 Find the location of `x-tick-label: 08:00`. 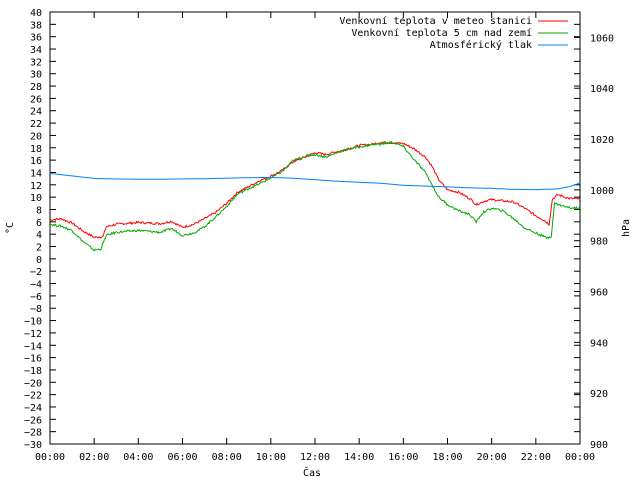

x-tick-label: 08:00 is located at coordinates (227, 457).